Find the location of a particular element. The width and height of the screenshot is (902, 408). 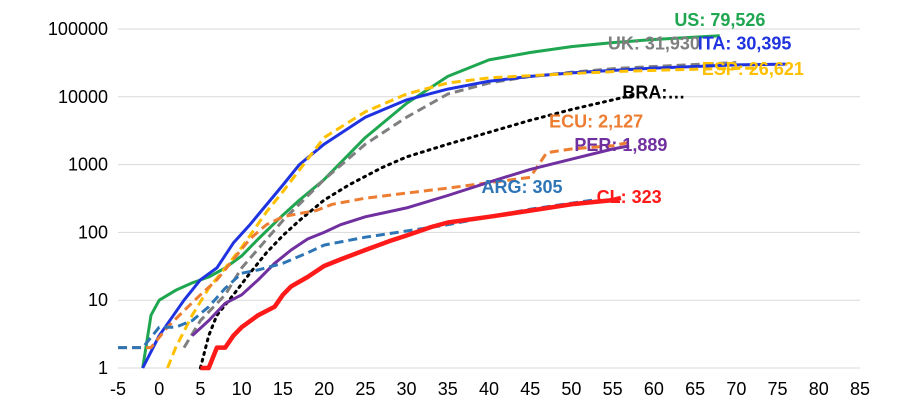

x-tick-label: 30 is located at coordinates (407, 389).